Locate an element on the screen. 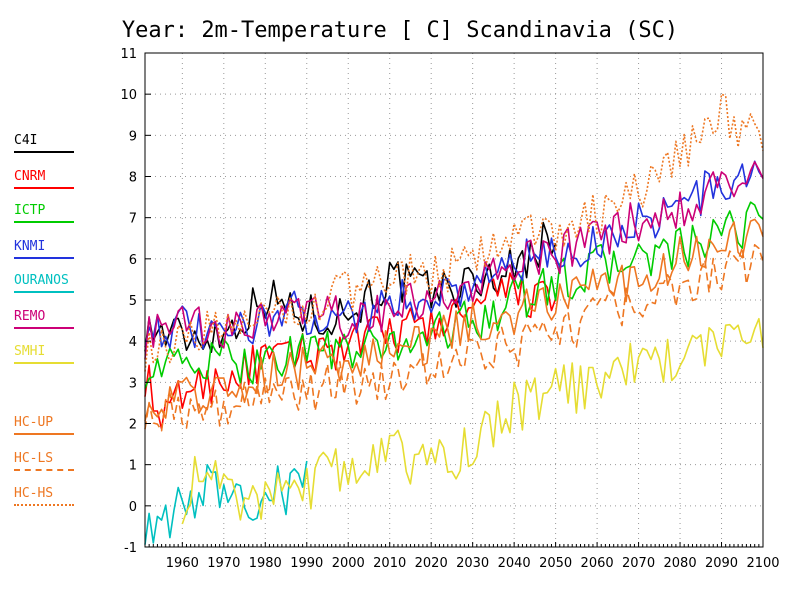 The height and width of the screenshot is (600, 800). legend-label: C4I is located at coordinates (26, 140).